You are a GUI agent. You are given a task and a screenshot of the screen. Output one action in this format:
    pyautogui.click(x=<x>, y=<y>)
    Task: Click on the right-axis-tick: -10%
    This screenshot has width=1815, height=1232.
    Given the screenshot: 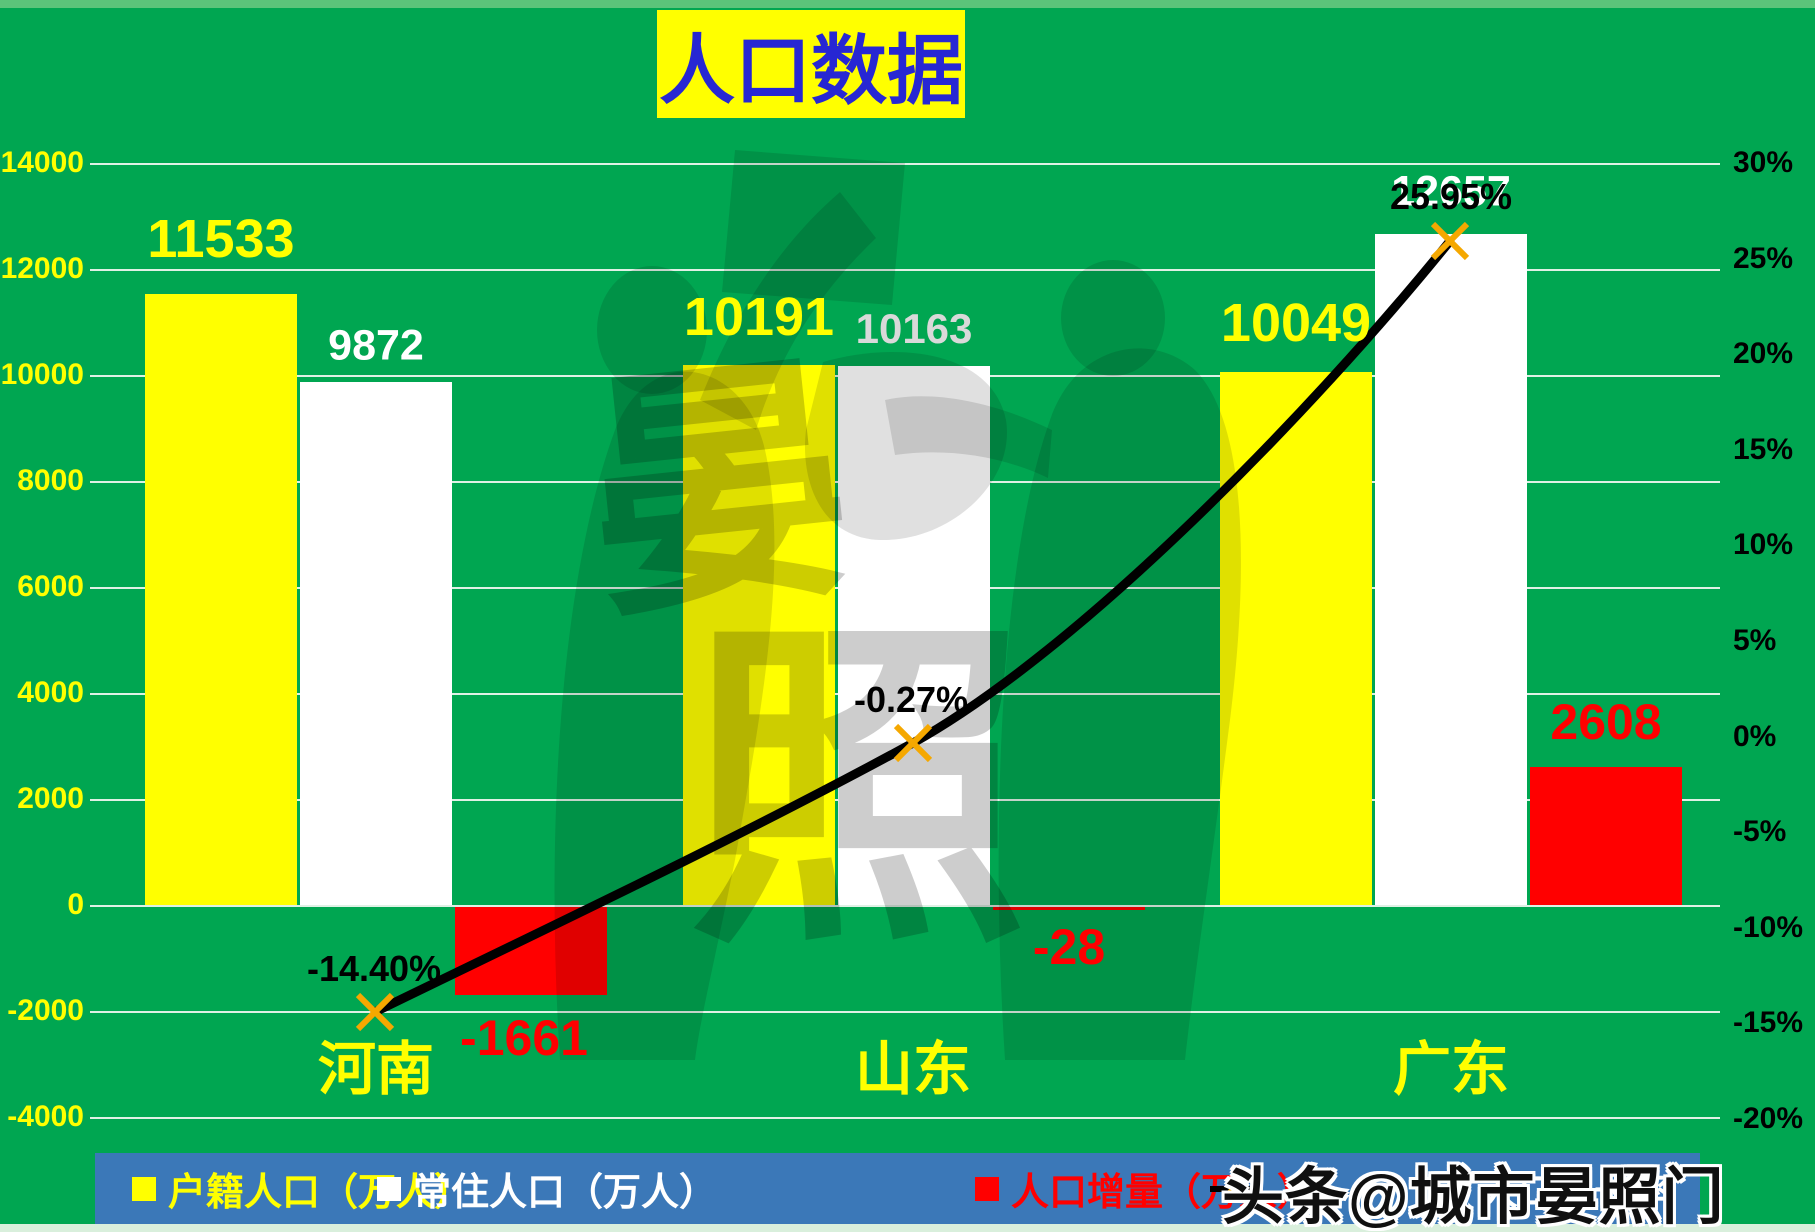 What is the action you would take?
    pyautogui.click(x=1768, y=927)
    